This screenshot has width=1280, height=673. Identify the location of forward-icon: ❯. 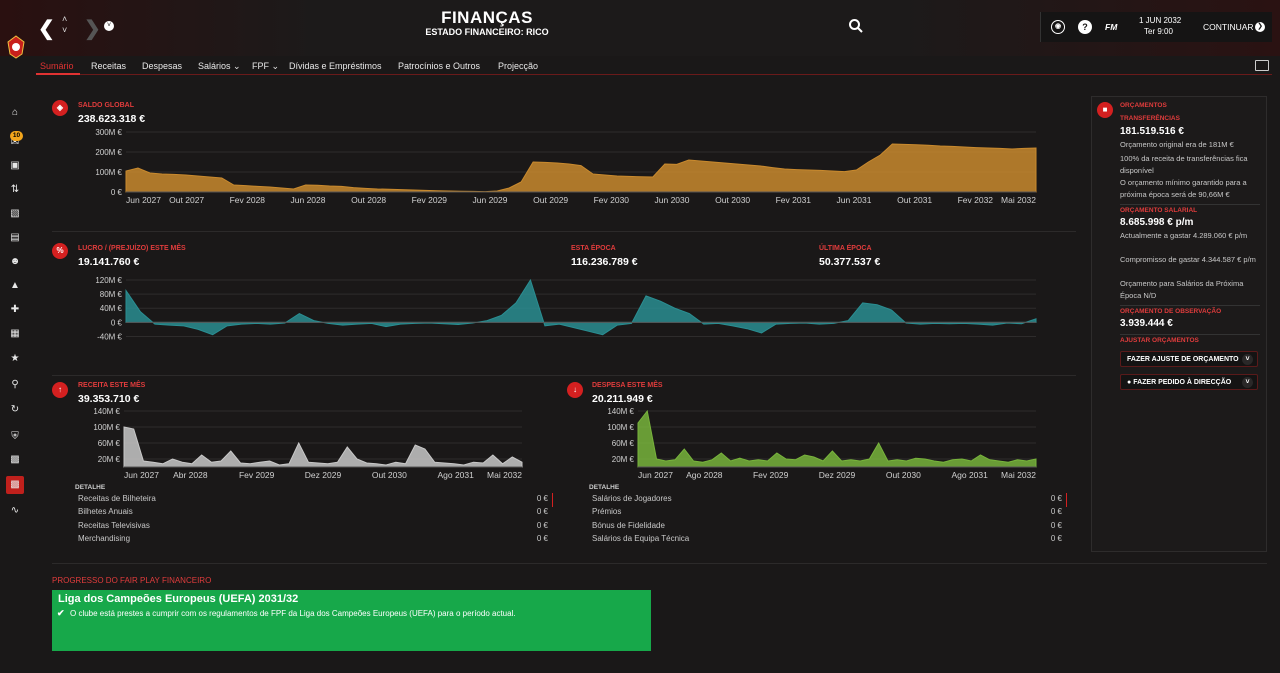
(92, 29).